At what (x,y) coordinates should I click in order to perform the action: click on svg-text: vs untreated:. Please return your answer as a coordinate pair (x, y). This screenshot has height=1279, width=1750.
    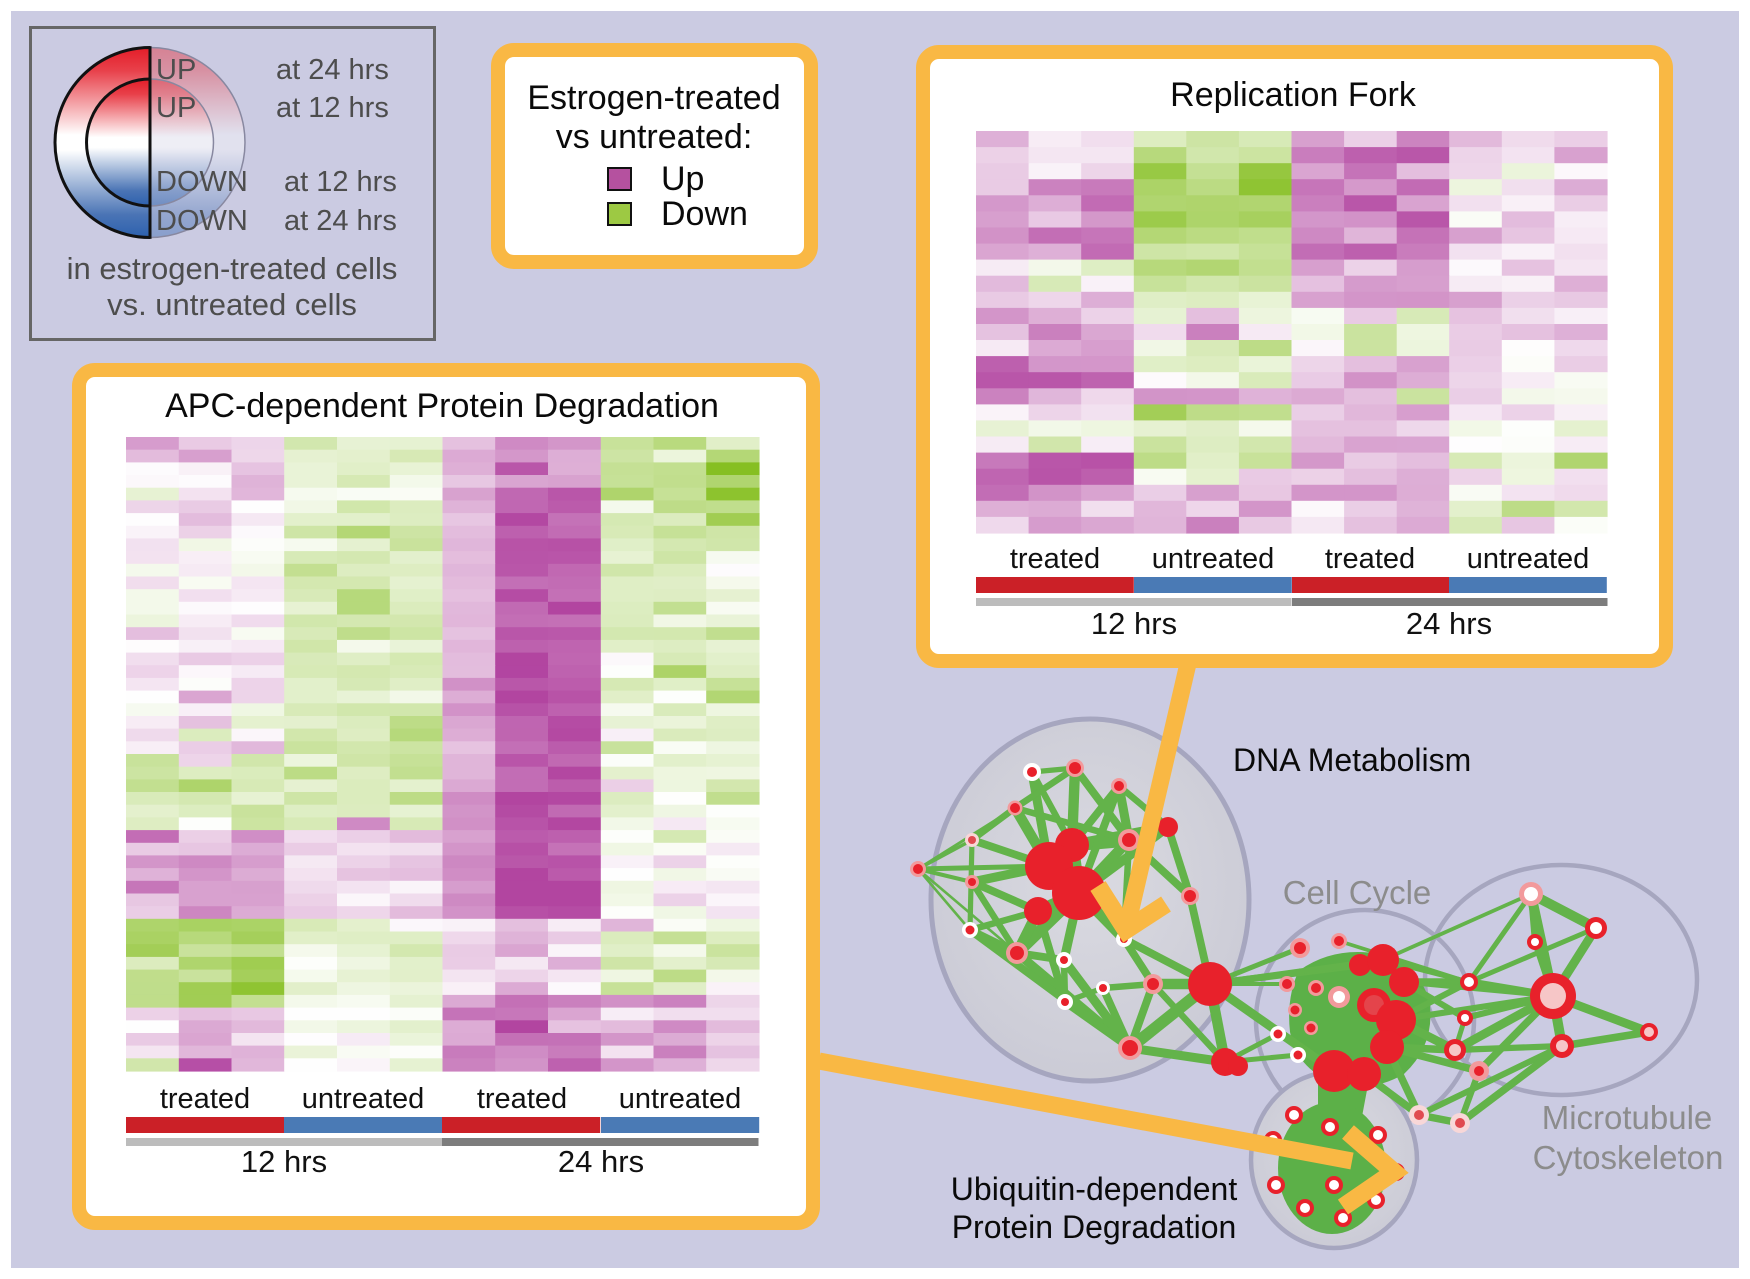
    Looking at the image, I should click on (654, 137).